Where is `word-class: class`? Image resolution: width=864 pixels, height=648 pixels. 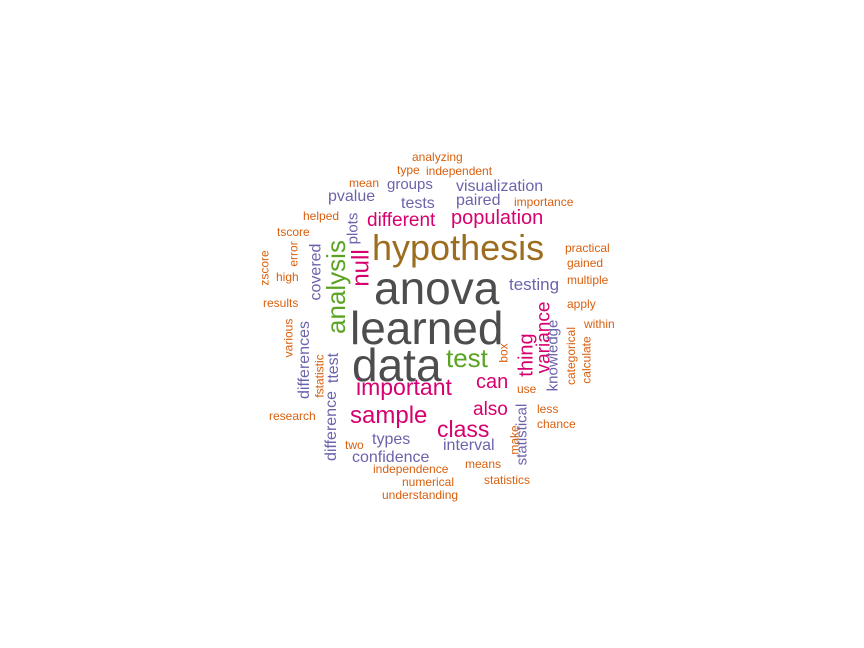 word-class: class is located at coordinates (463, 429).